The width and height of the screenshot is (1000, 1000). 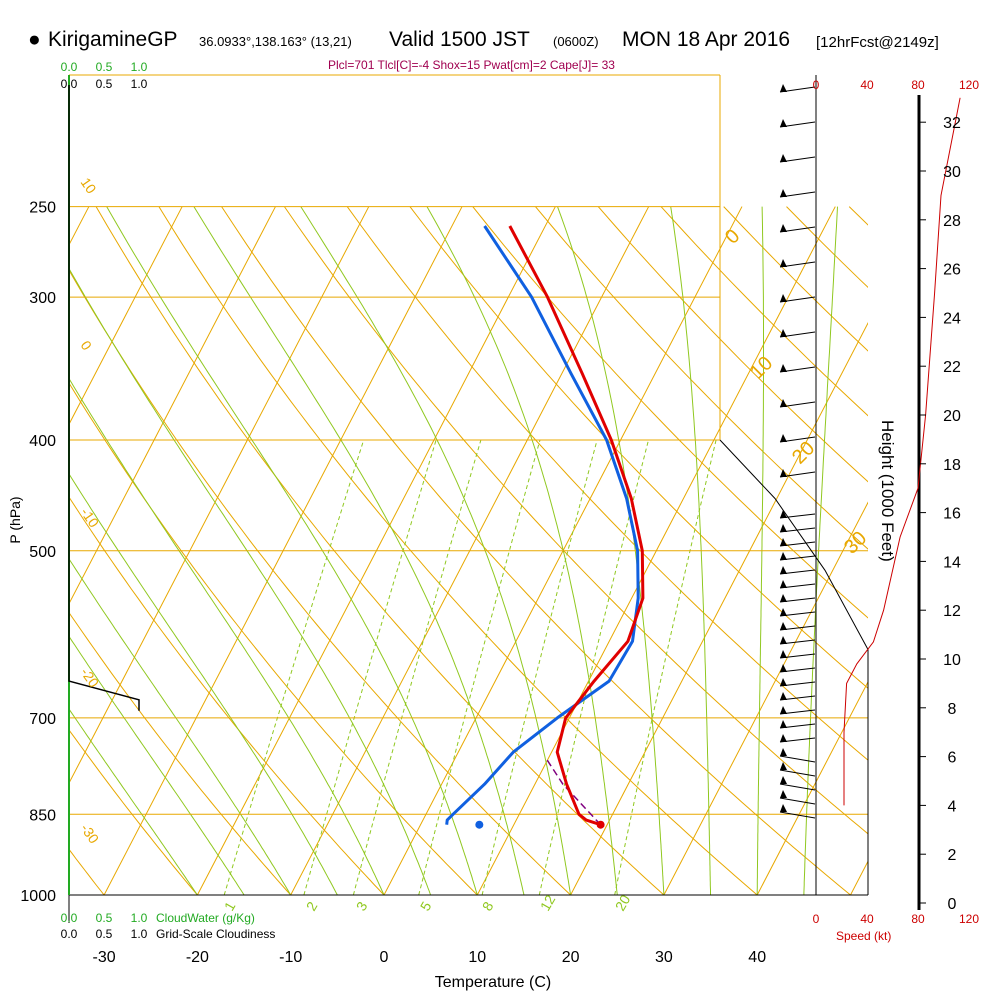 I want to click on height-tick-label: 20, so click(x=952, y=416).